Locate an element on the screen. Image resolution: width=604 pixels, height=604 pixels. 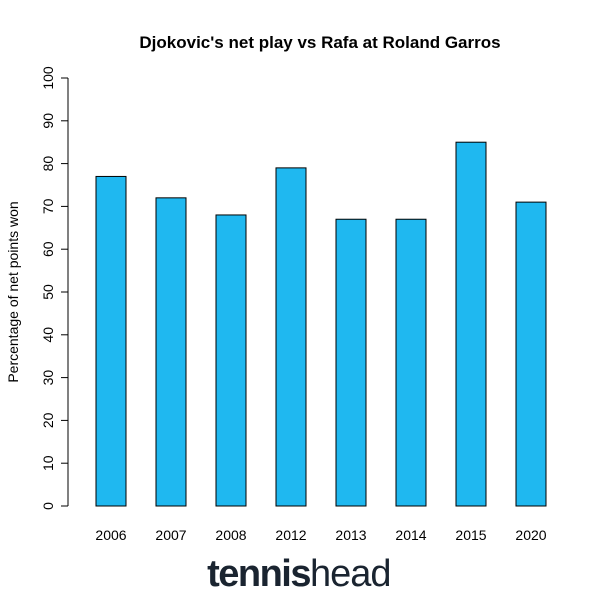
x-tick-label: 2014 is located at coordinates (410, 535).